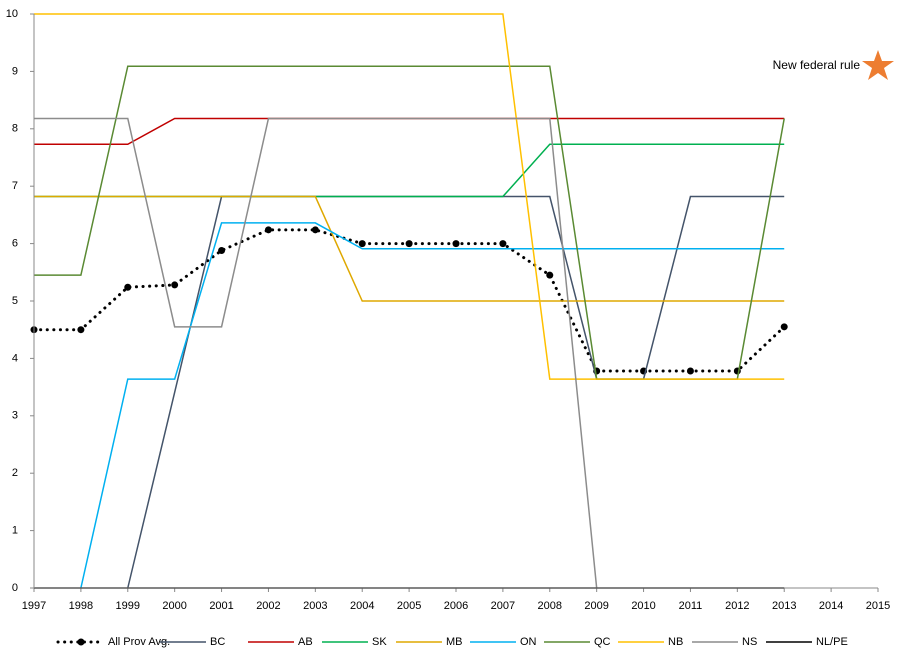 Image resolution: width=910 pixels, height=661 pixels. I want to click on x-tick-label: 2007, so click(503, 606).